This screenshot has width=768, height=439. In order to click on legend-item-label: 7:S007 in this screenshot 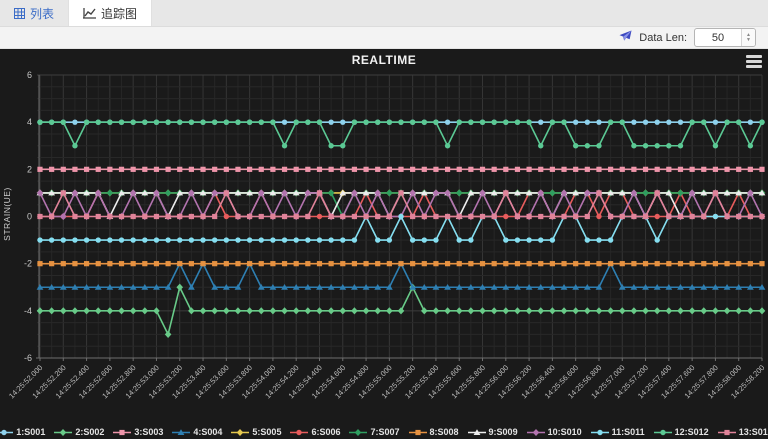, I will do `click(385, 432)`.